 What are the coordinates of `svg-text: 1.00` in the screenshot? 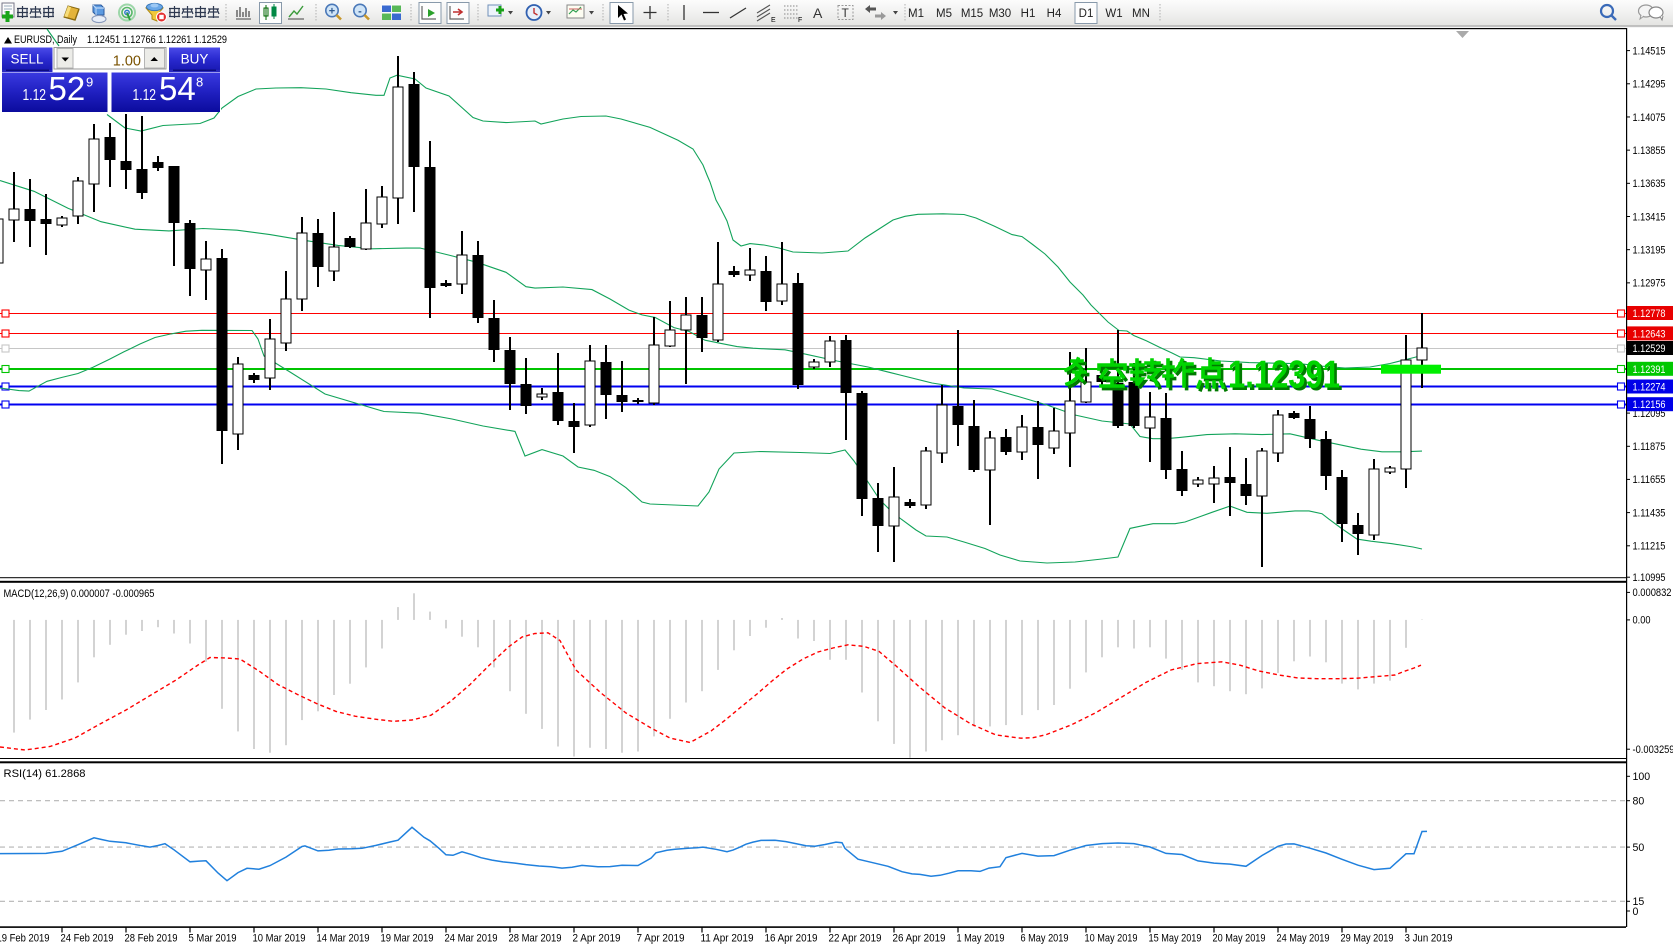 It's located at (127, 62).